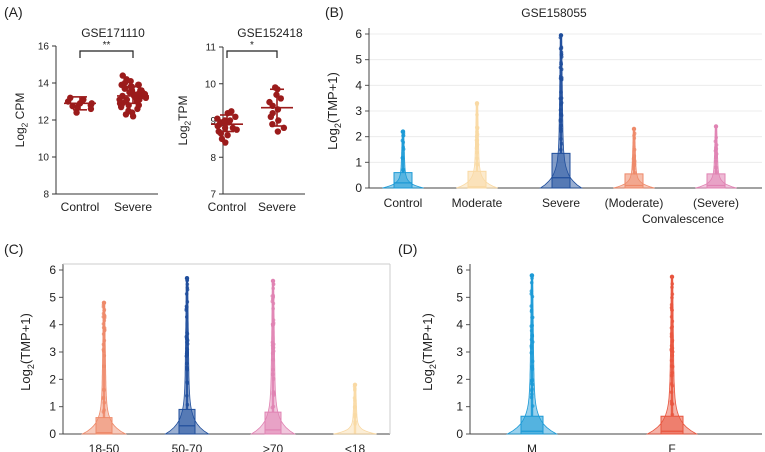 The height and width of the screenshot is (452, 765). What do you see at coordinates (113, 33) in the screenshot?
I see `chart-title: GSE171110` at bounding box center [113, 33].